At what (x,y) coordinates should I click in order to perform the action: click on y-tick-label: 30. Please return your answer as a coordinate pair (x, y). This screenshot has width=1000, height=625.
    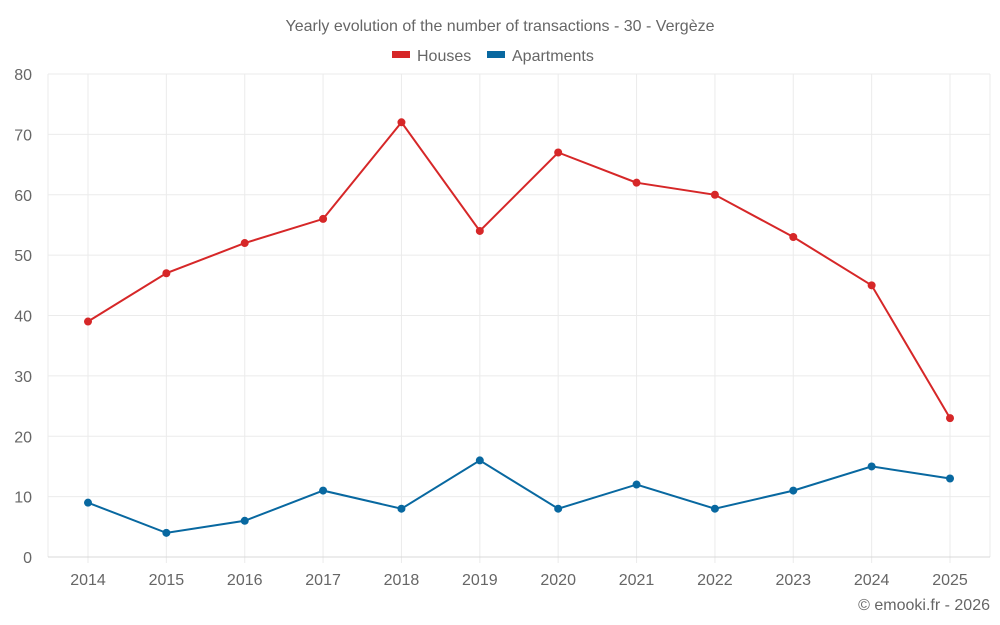
    Looking at the image, I should click on (23, 377).